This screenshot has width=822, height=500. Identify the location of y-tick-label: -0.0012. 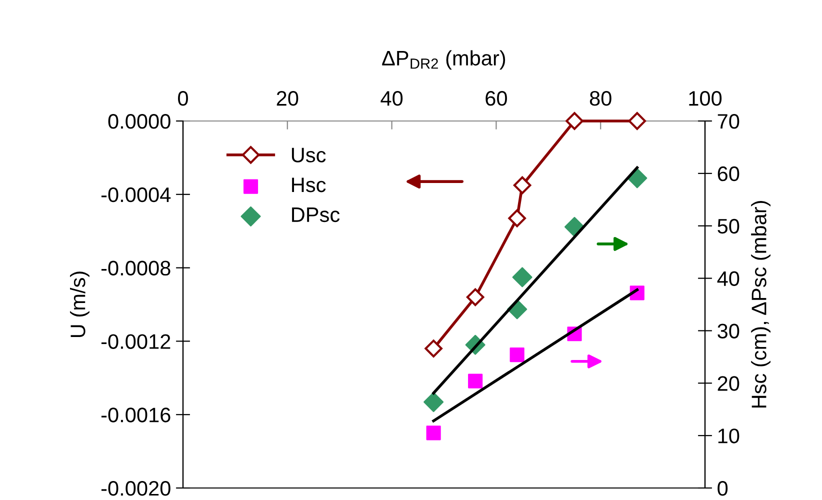
(135, 341).